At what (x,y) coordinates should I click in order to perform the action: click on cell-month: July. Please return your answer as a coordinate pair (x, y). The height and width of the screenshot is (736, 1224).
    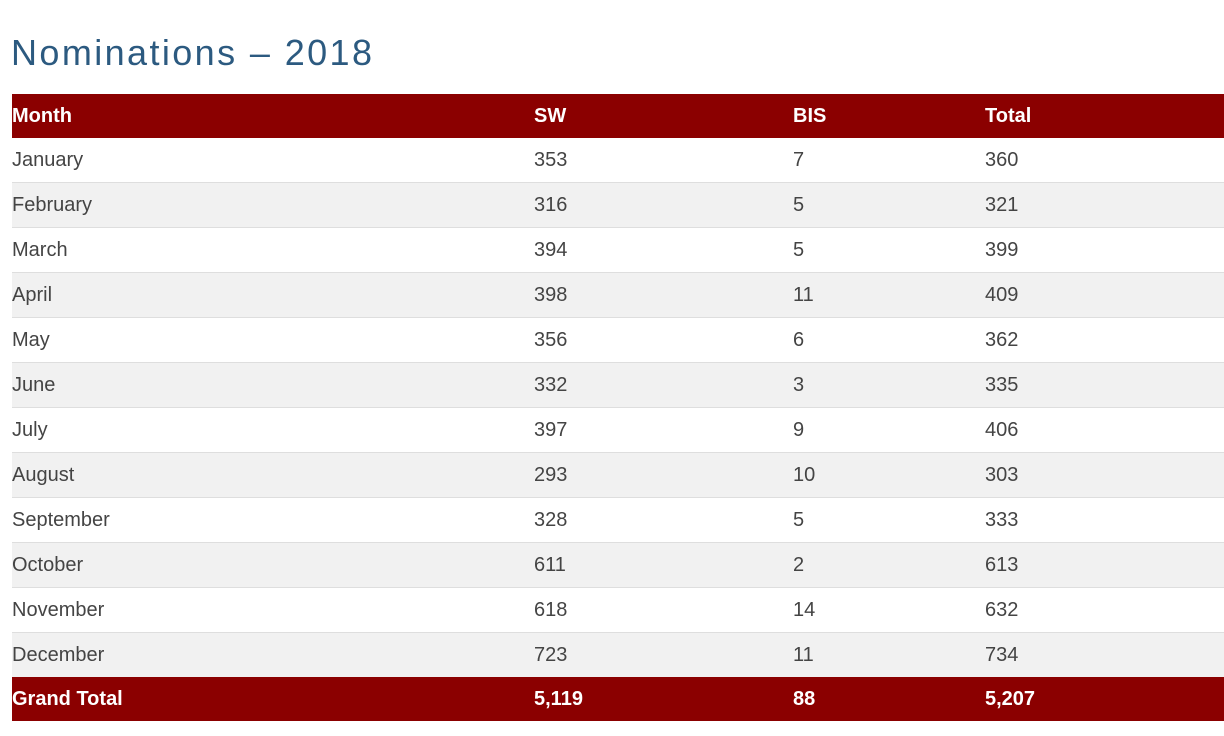
    Looking at the image, I should click on (273, 430).